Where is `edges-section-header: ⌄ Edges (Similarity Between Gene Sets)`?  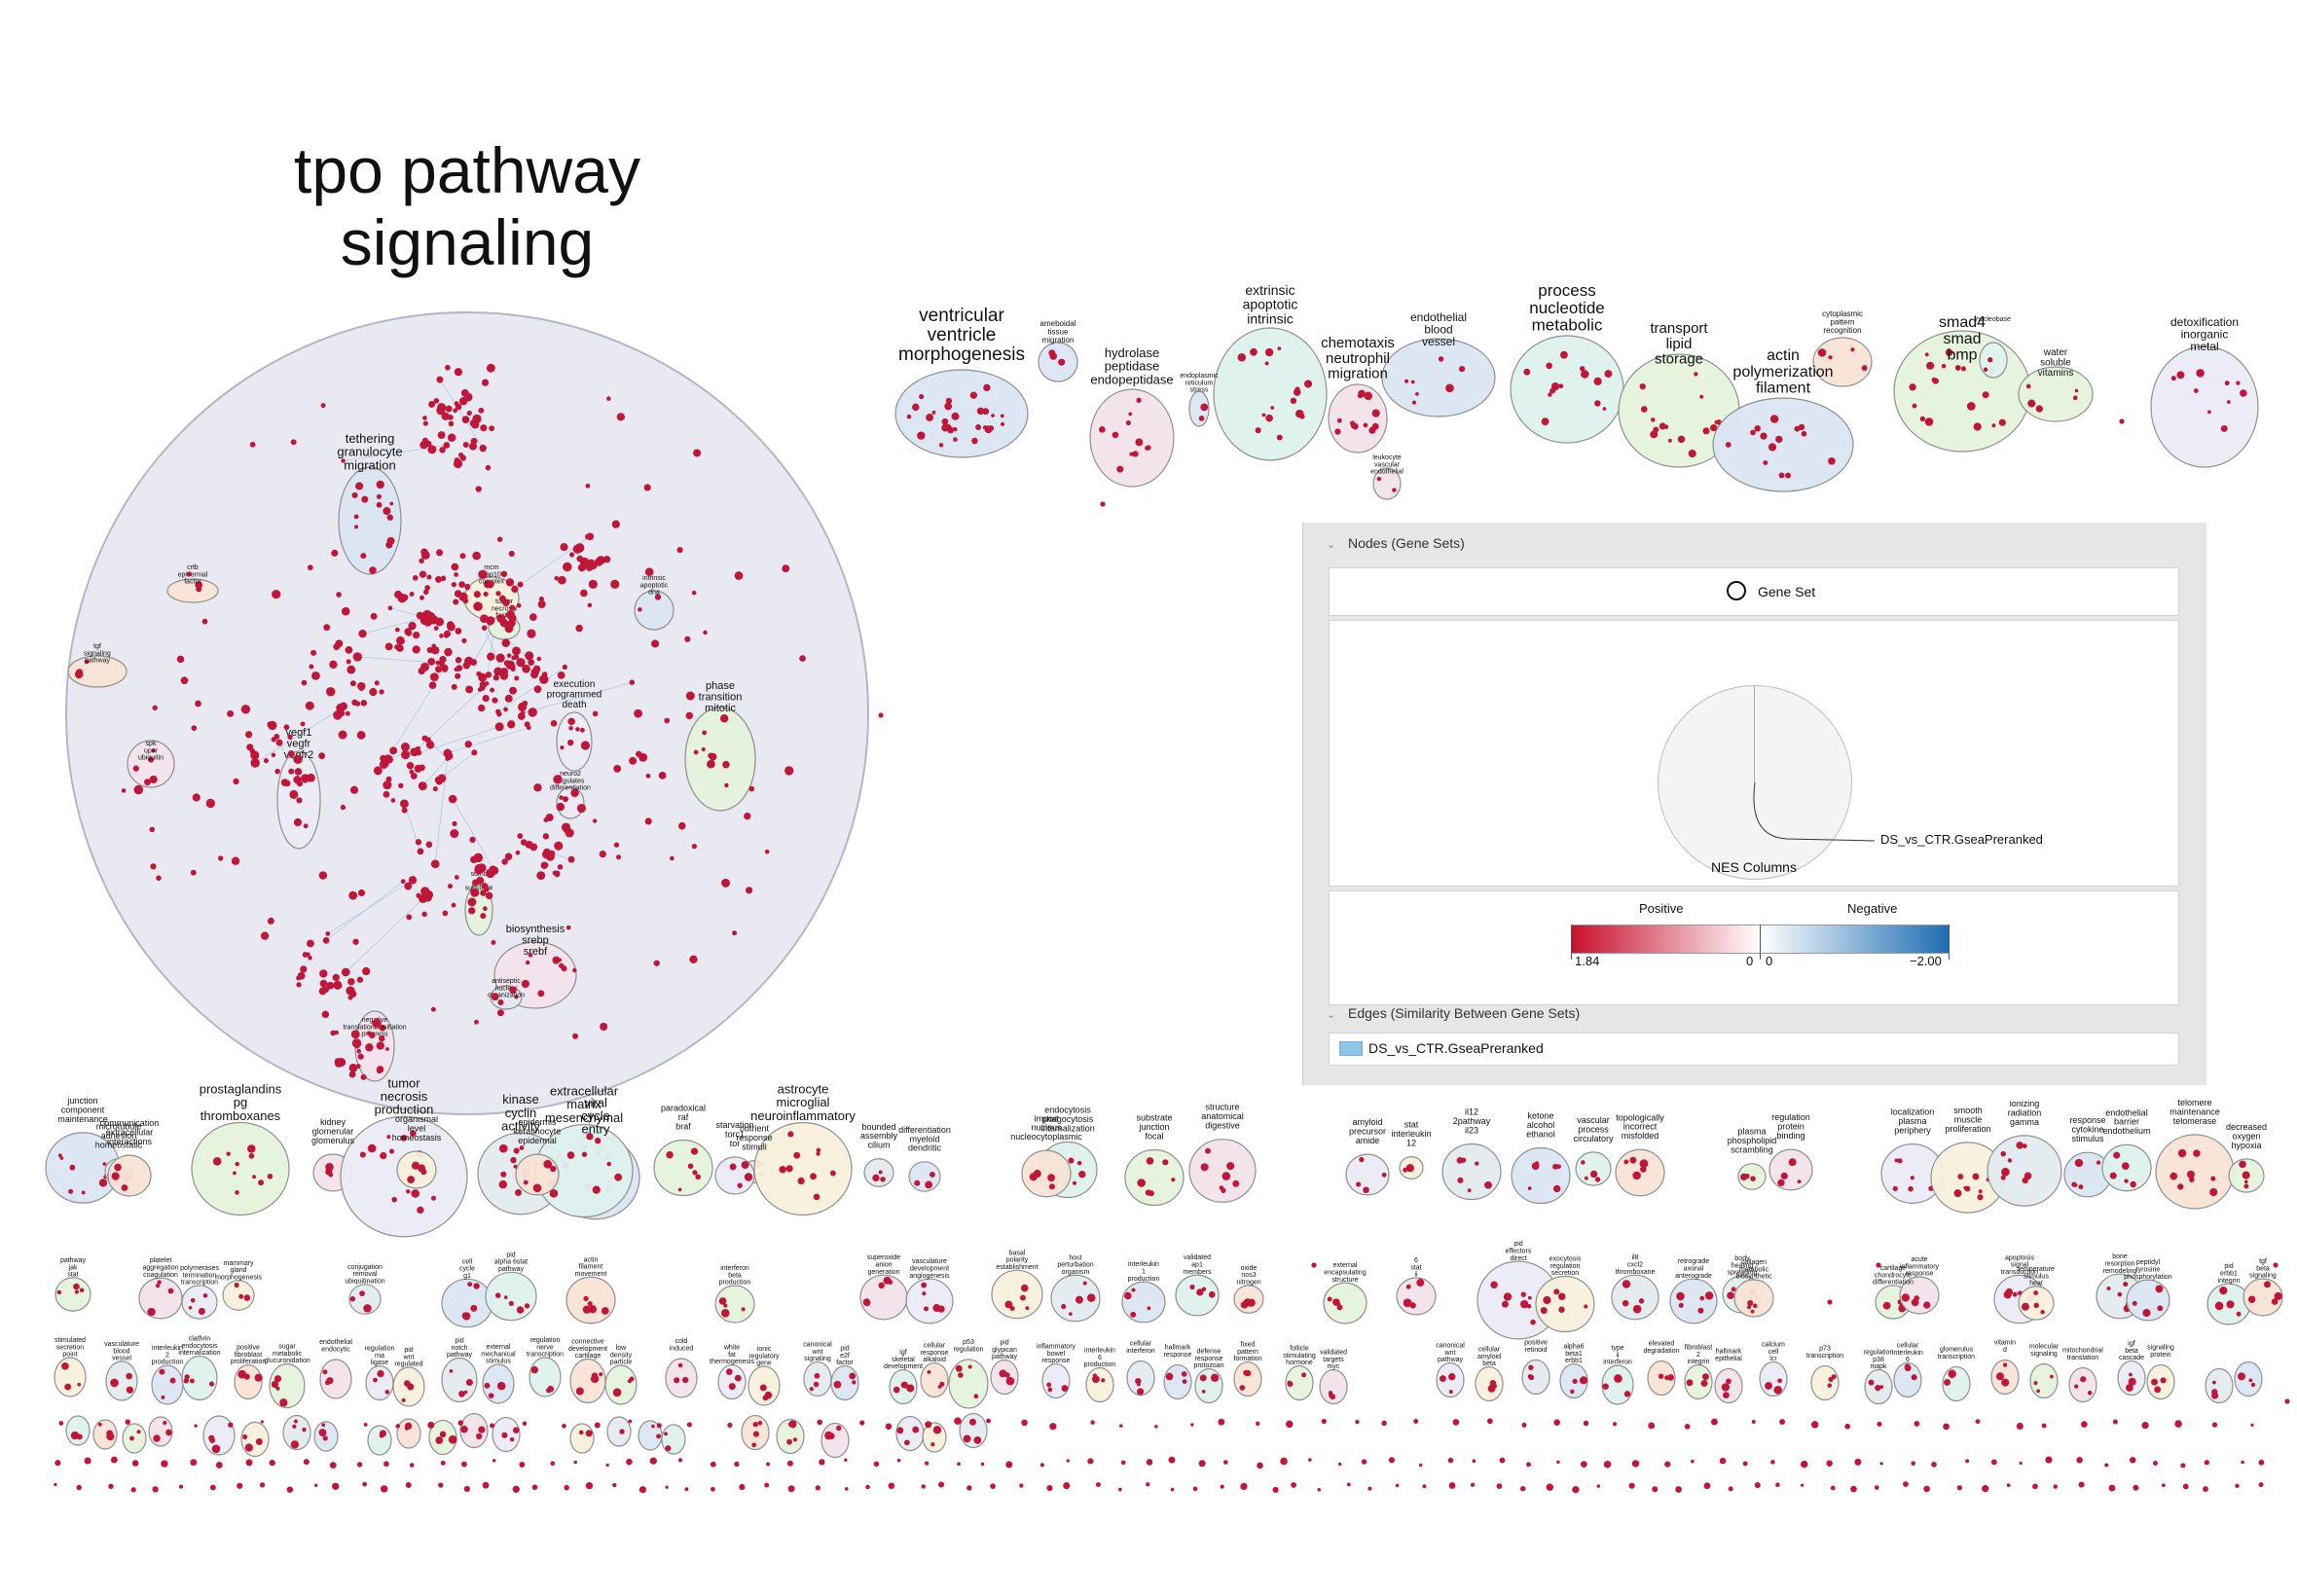 edges-section-header: ⌄ Edges (Similarity Between Gene Sets) is located at coordinates (1453, 1013).